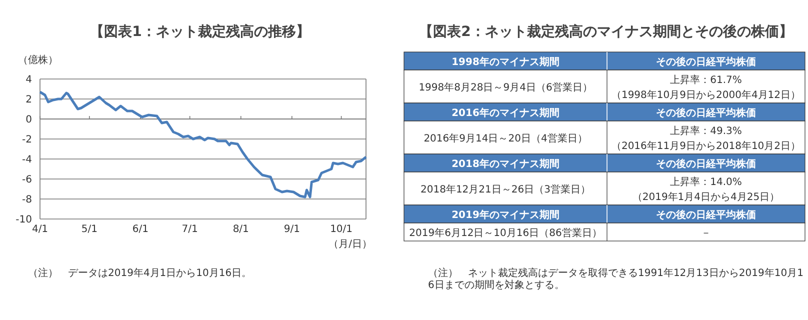 Image resolution: width=808 pixels, height=320 pixels. What do you see at coordinates (505, 88) in the screenshot?
I see `text: 1998年8月28日～9月4日（6営業日）` at bounding box center [505, 88].